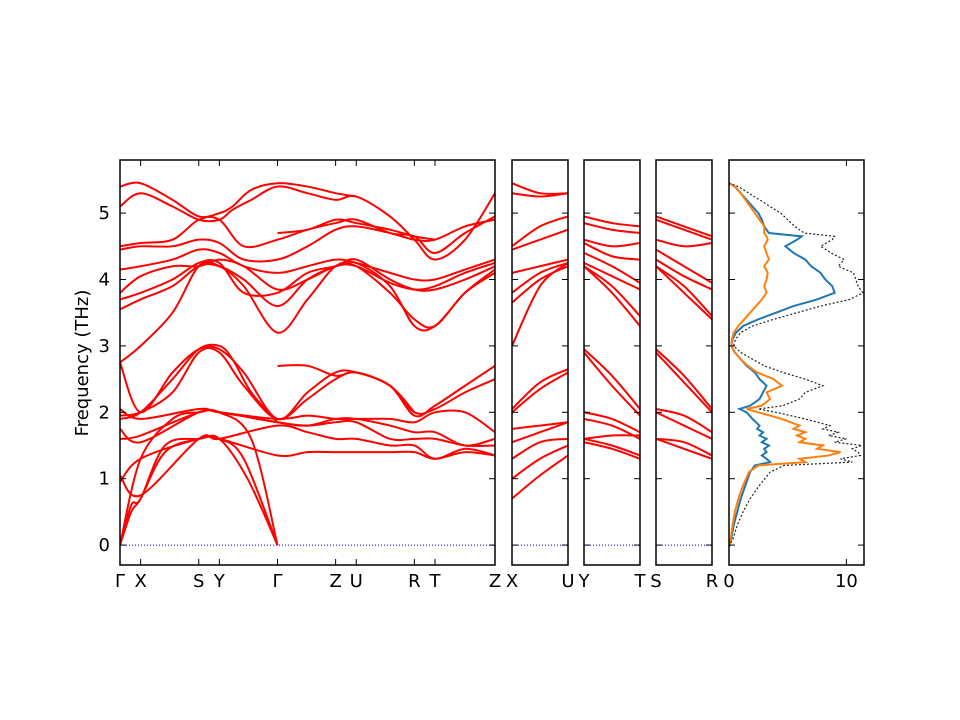 Image resolution: width=960 pixels, height=720 pixels. I want to click on dos-x-tick-label: 10, so click(846, 581).